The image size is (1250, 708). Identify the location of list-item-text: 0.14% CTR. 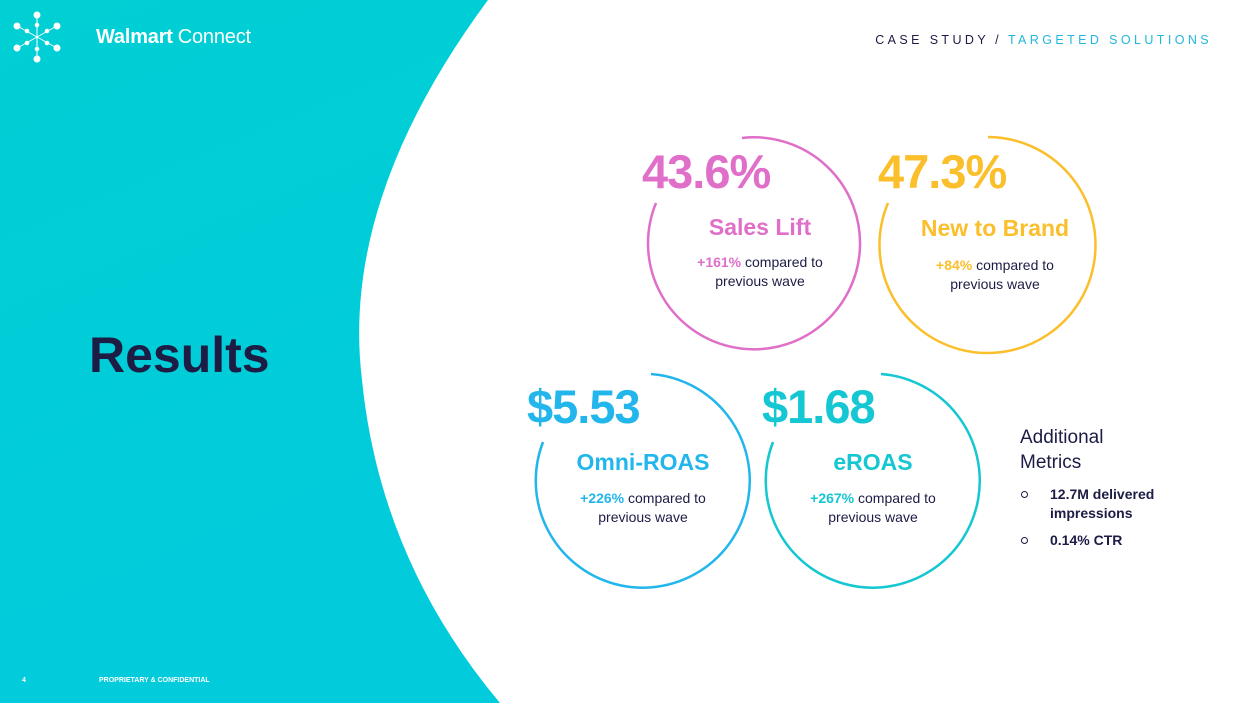
(1086, 540).